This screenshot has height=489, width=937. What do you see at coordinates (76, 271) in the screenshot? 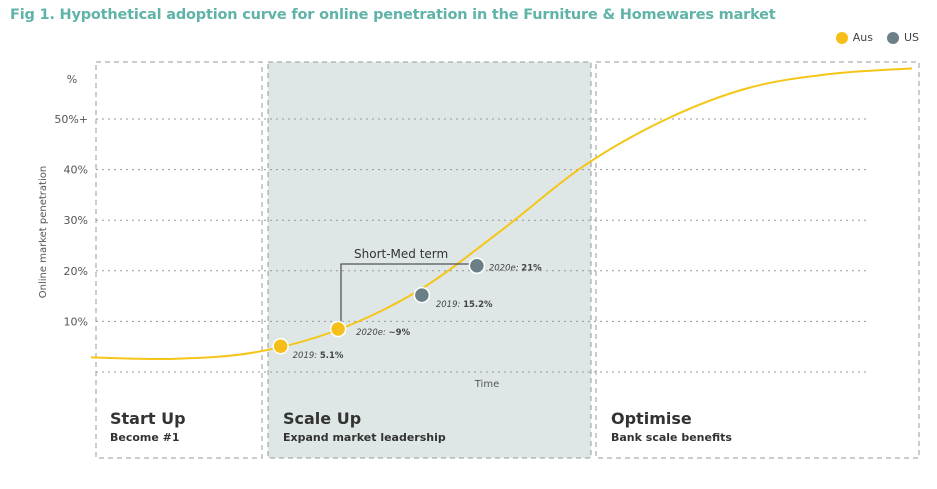
I see `y-tick-label: 20%` at bounding box center [76, 271].